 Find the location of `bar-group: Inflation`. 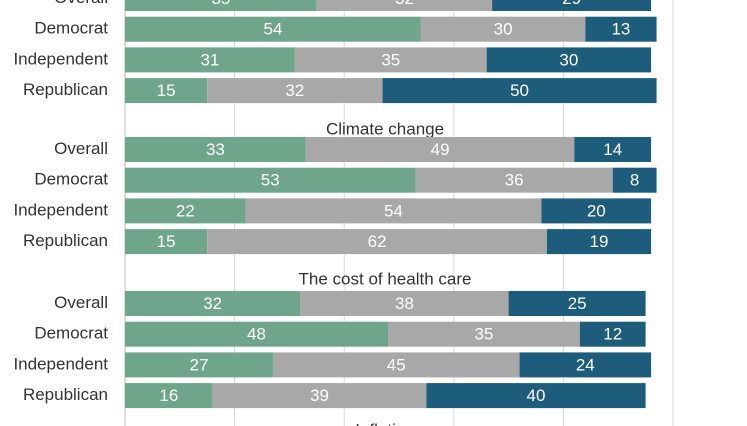

bar-group: Inflation is located at coordinates (385, 423).